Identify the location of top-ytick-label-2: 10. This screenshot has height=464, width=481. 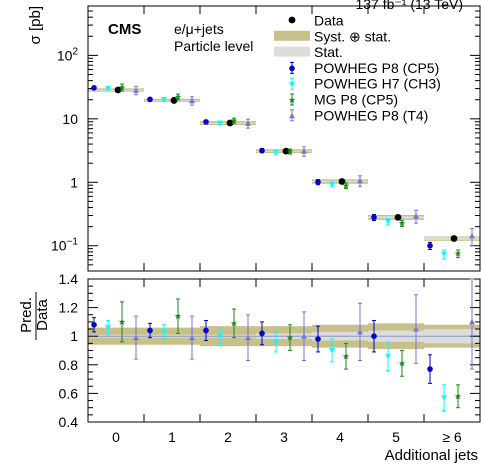
(70, 119).